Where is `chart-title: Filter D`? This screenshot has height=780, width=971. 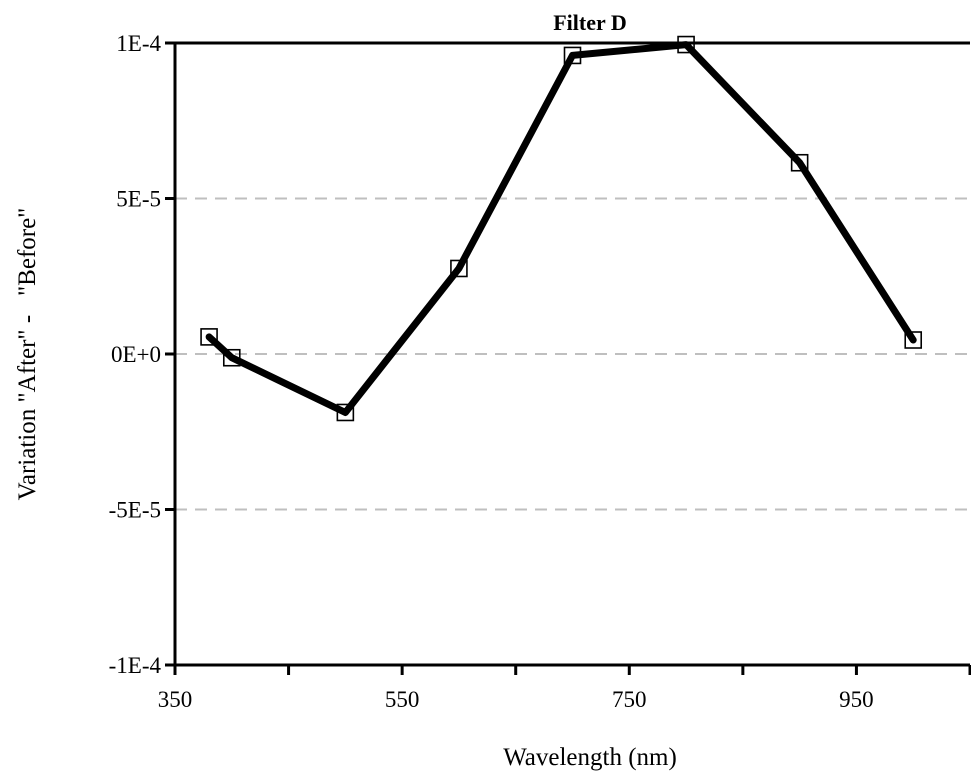
chart-title: Filter D is located at coordinates (590, 22).